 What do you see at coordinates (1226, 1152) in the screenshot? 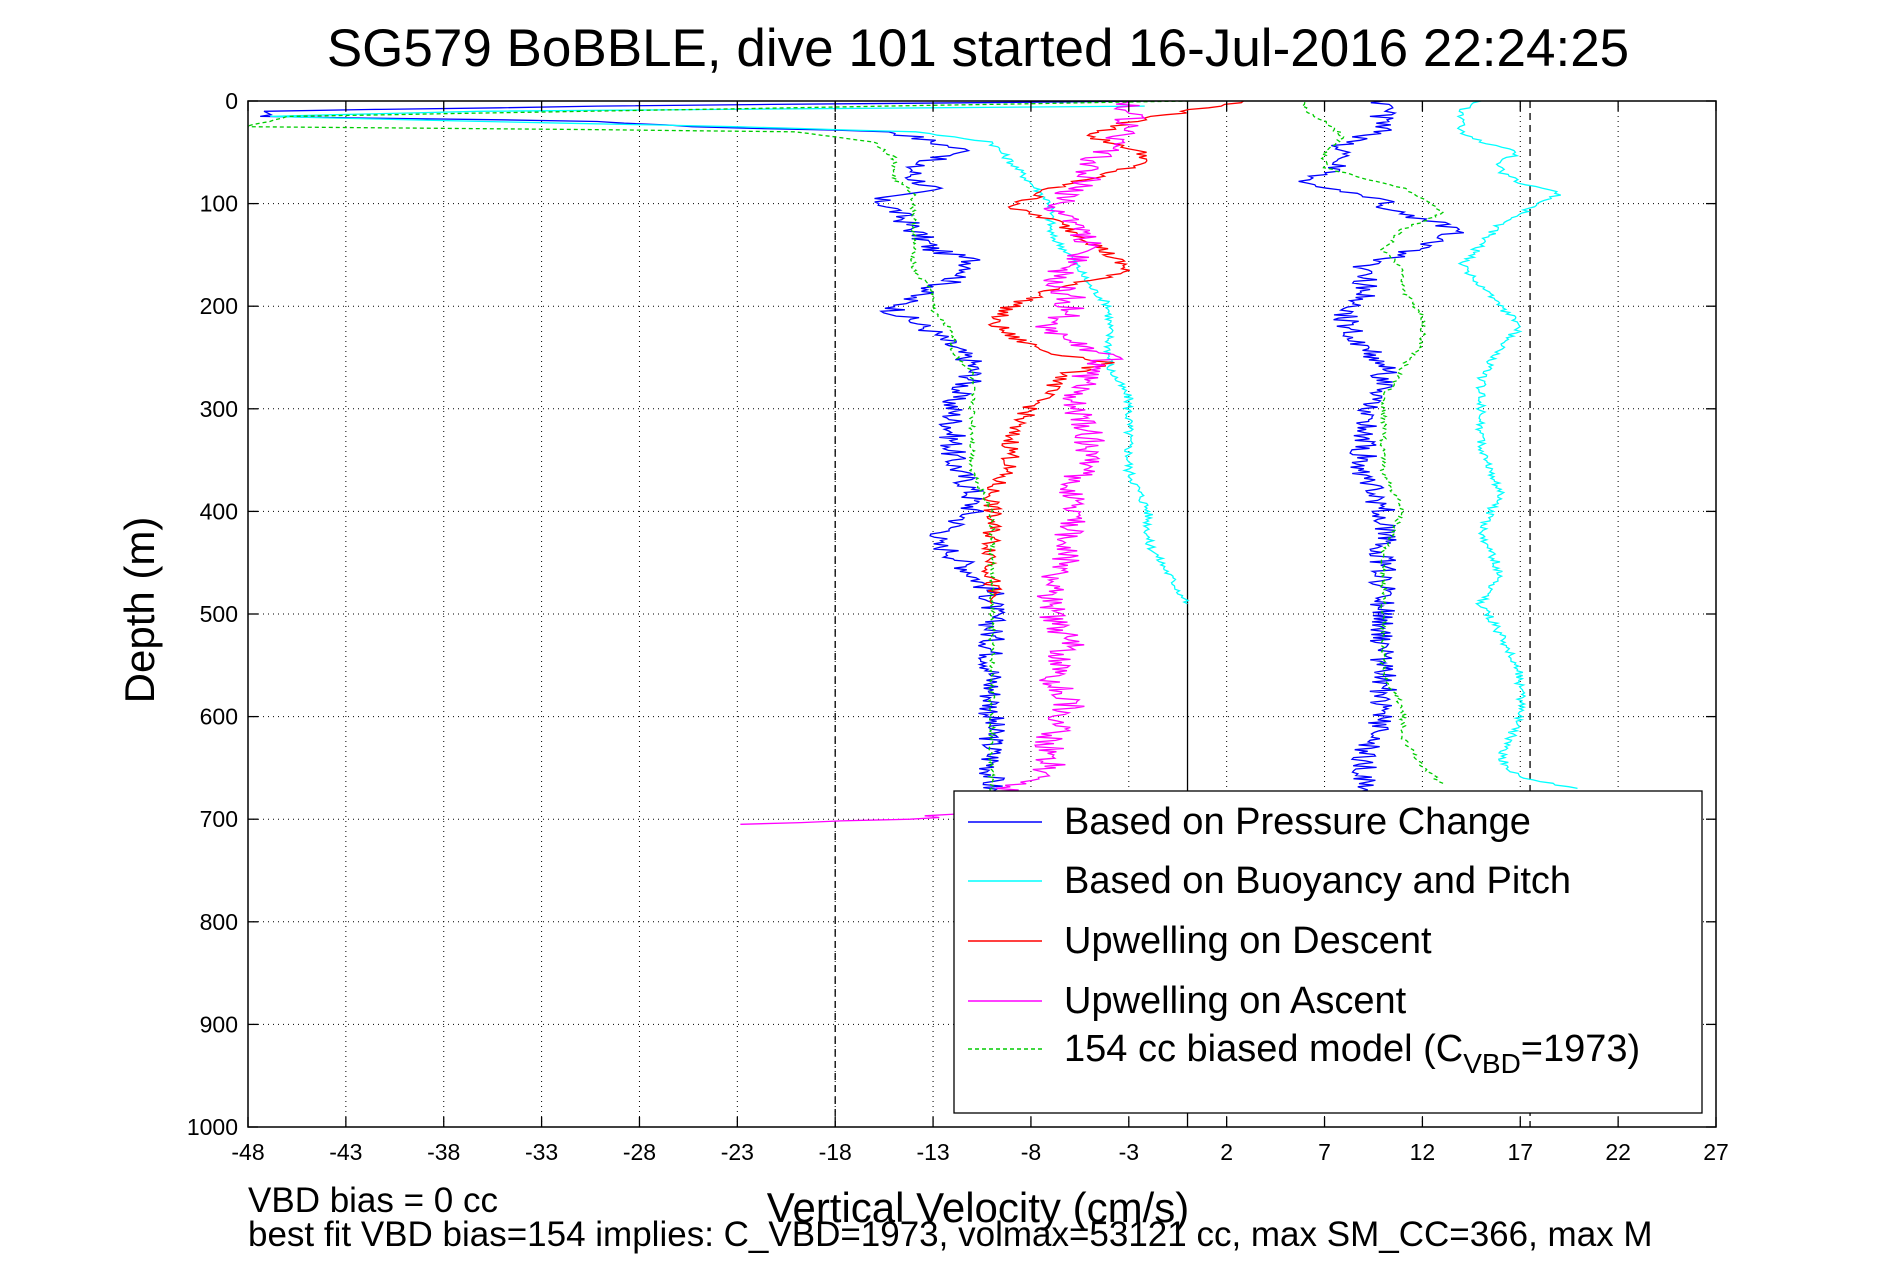
I see `x-tick-label: 2` at bounding box center [1226, 1152].